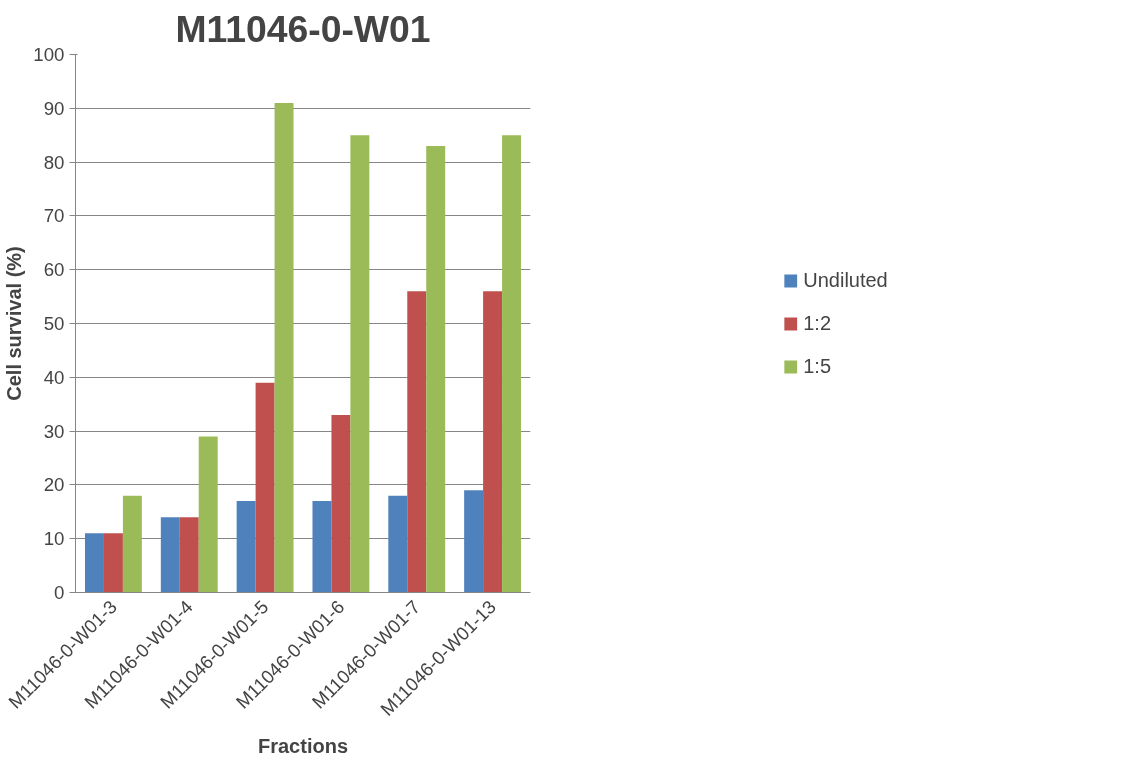  I want to click on y-tick-label: 60, so click(54, 270).